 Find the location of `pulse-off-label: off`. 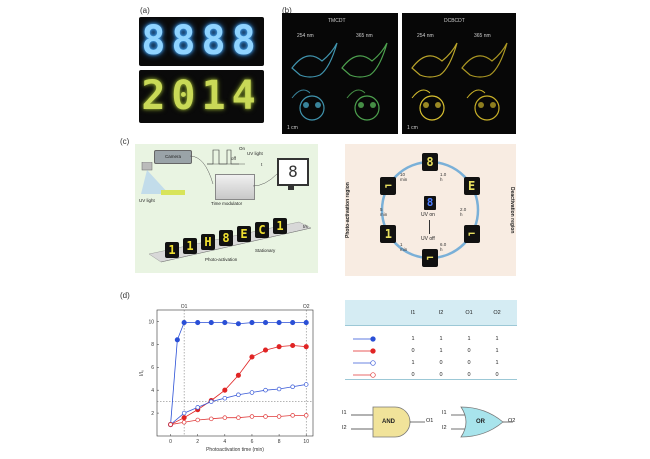

pulse-off-label: off is located at coordinates (233, 158).